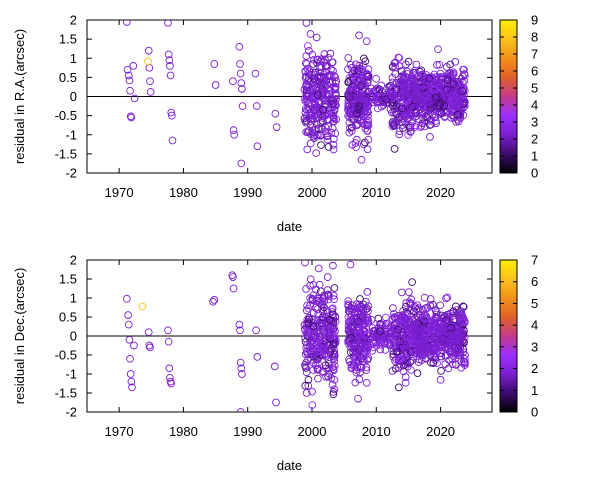 This screenshot has height=480, width=600. What do you see at coordinates (534, 303) in the screenshot?
I see `colorbar-tick-label: 5` at bounding box center [534, 303].